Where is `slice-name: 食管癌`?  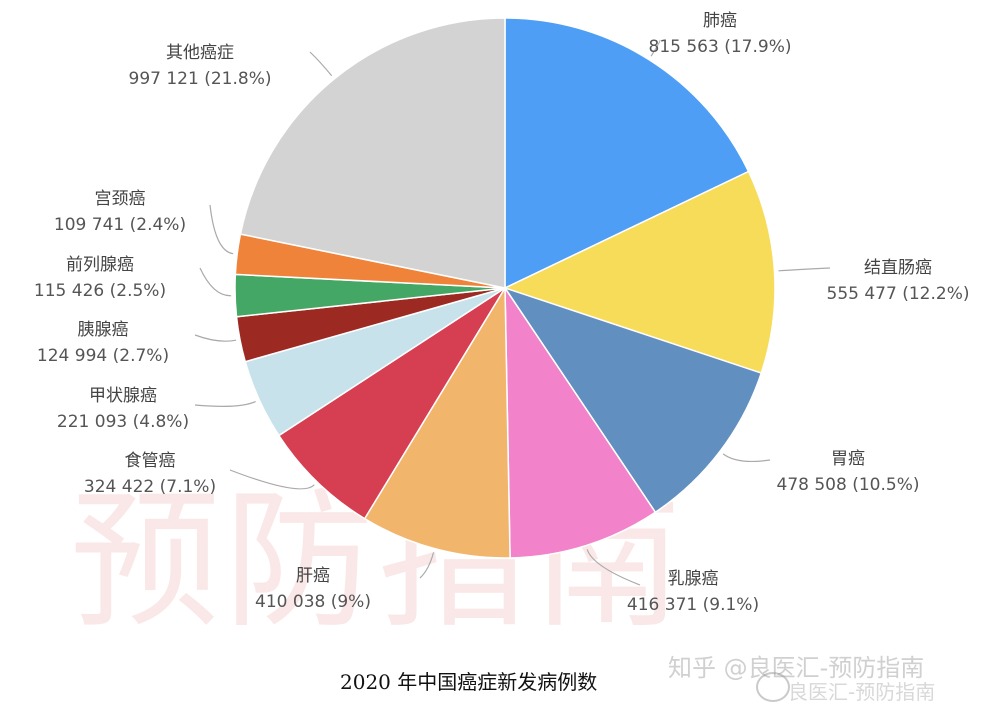 slice-name: 食管癌 is located at coordinates (150, 461).